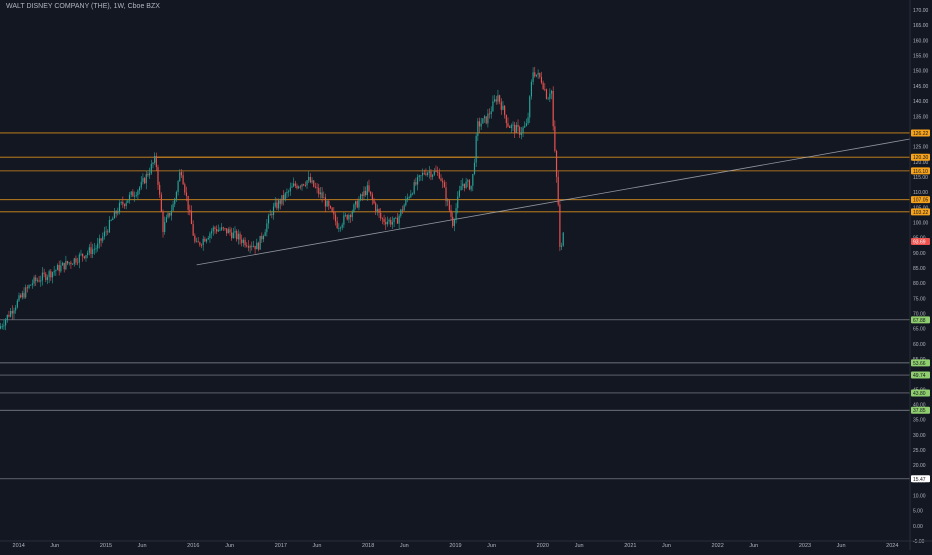 The image size is (932, 555). I want to click on x-tick-label: 2016, so click(193, 546).